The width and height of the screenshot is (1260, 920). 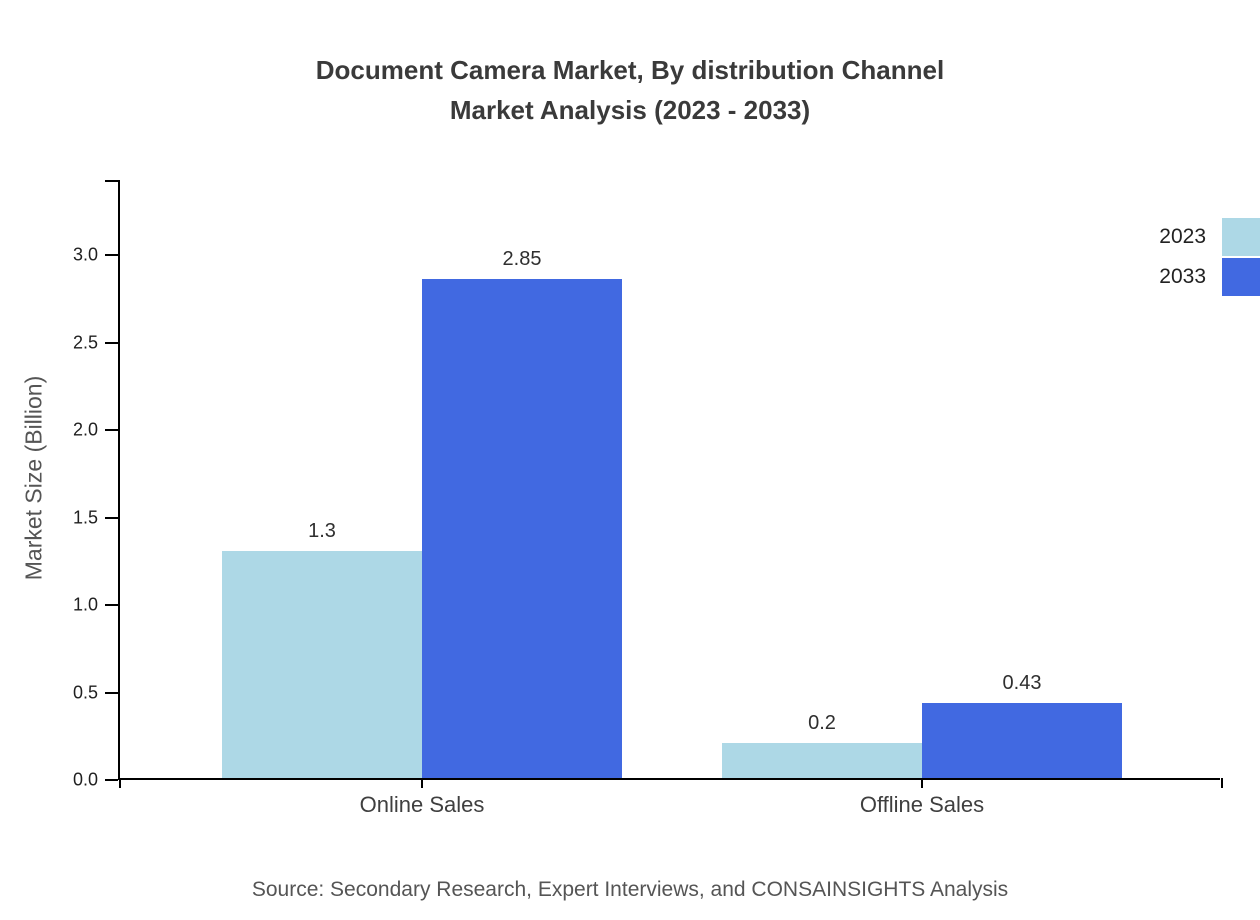 What do you see at coordinates (822, 760) in the screenshot?
I see `bar-2023-offline-sales` at bounding box center [822, 760].